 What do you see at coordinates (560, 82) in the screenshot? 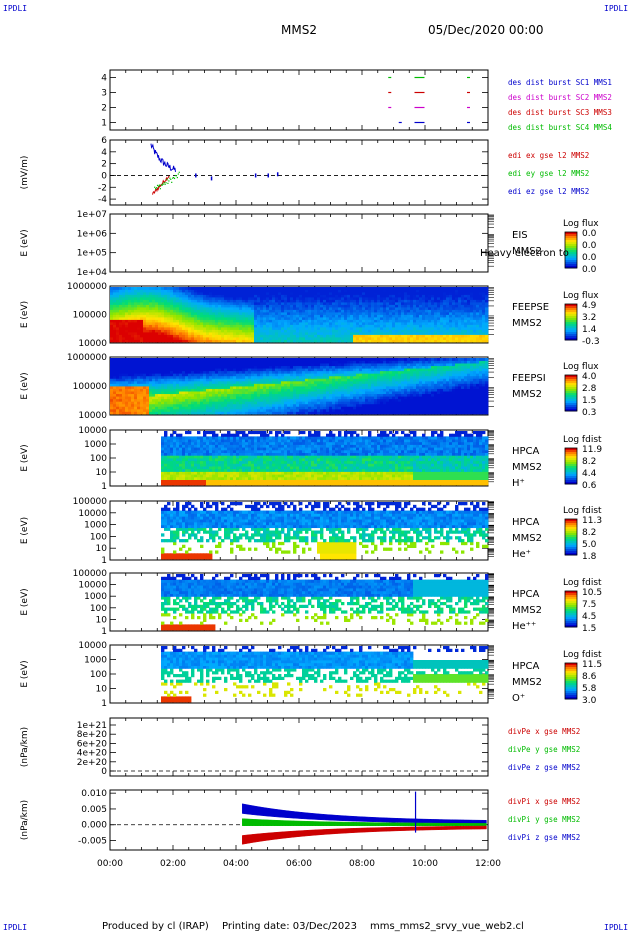
I see `burst-legend-entry: des dist burst SC1 MMS1` at bounding box center [560, 82].